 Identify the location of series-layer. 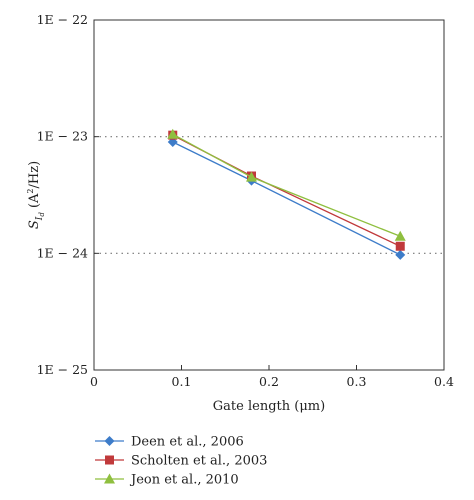
(286, 194).